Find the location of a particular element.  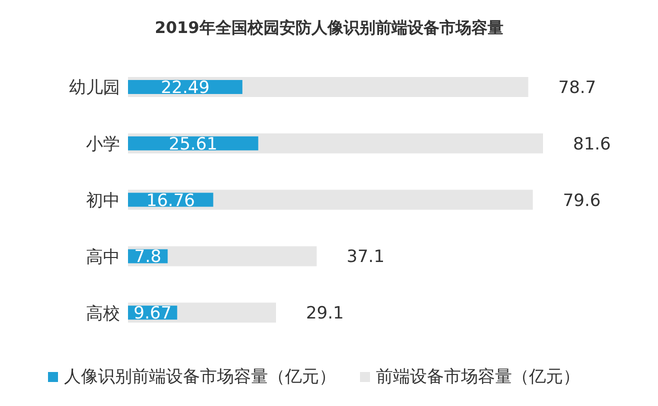

y-tick-label: 高校 is located at coordinates (103, 314).